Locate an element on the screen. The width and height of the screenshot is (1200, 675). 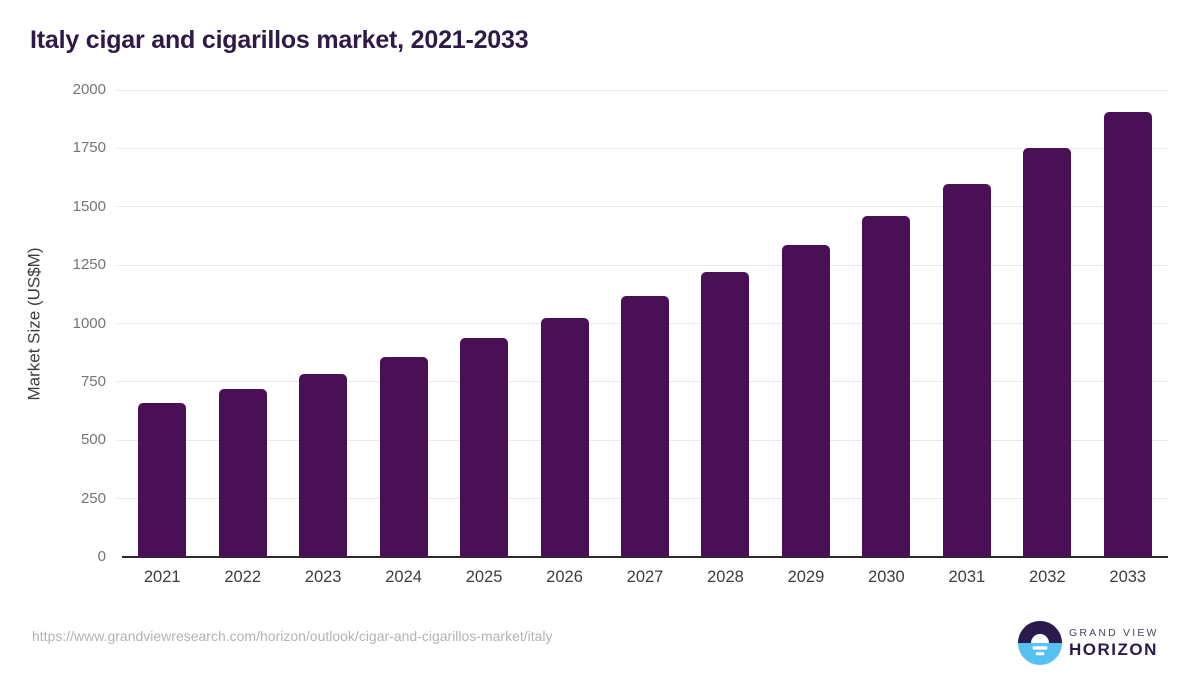
x-tick-label-2033: 2033 is located at coordinates (1128, 577).